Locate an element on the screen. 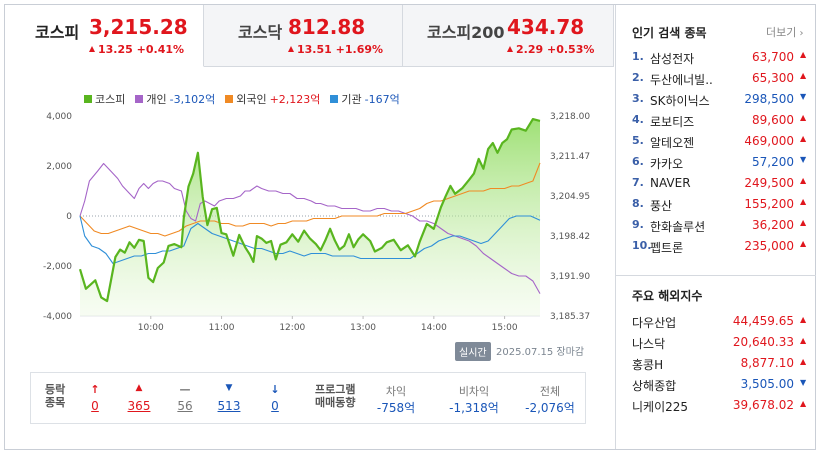 This screenshot has height=452, width=820. upper-limit-icon: ↑ is located at coordinates (95, 389).